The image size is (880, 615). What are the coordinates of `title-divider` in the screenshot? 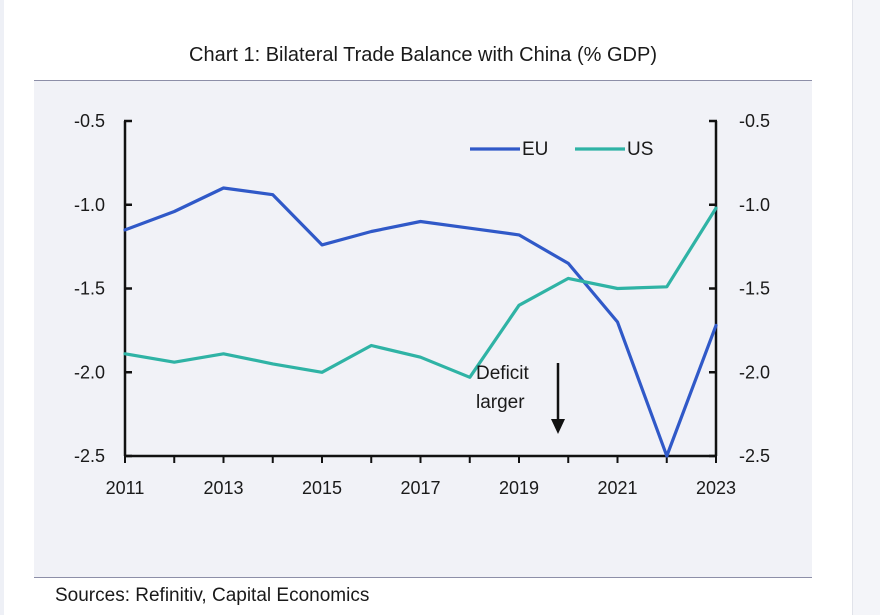 It's located at (423, 80).